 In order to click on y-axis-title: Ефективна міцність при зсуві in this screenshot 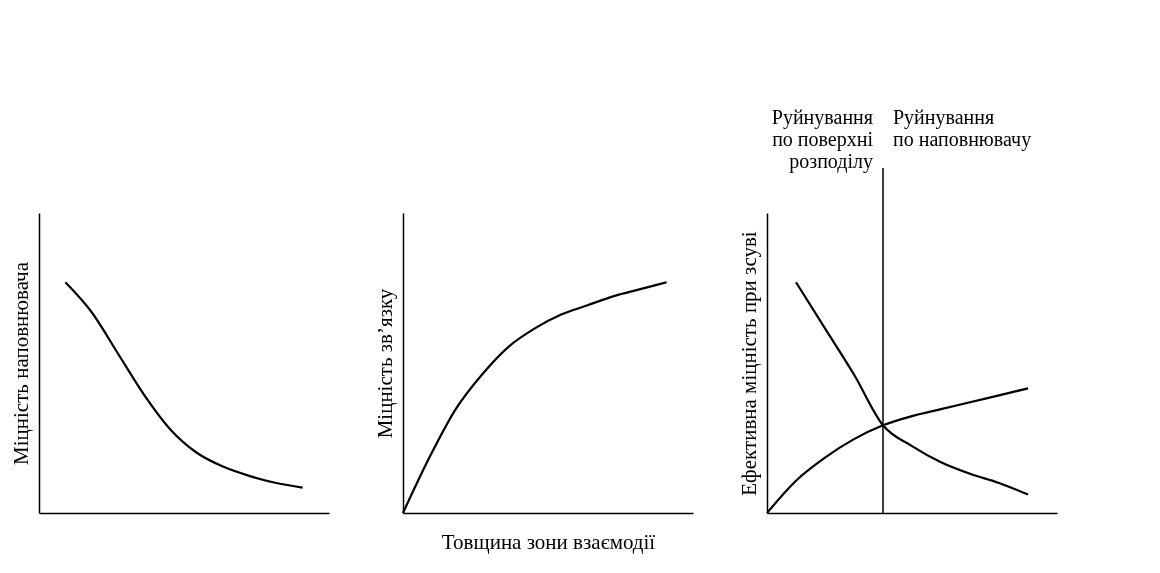, I will do `click(748, 363)`.